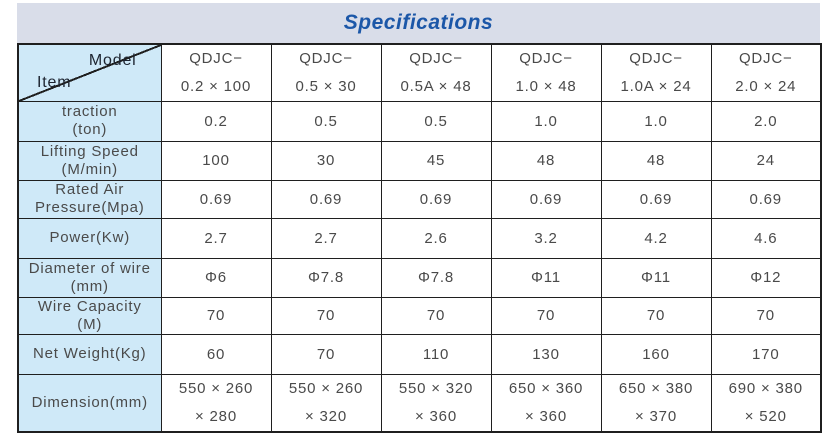  What do you see at coordinates (766, 160) in the screenshot?
I see `spec-cell: 24` at bounding box center [766, 160].